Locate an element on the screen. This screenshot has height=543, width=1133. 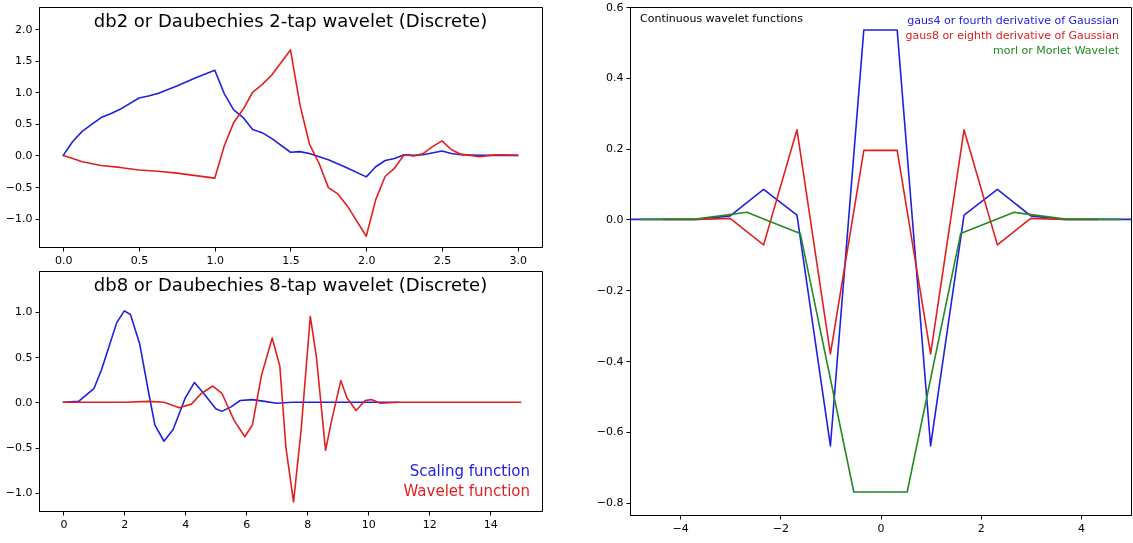
y-tick-label: 1.5 is located at coordinates (24, 61).